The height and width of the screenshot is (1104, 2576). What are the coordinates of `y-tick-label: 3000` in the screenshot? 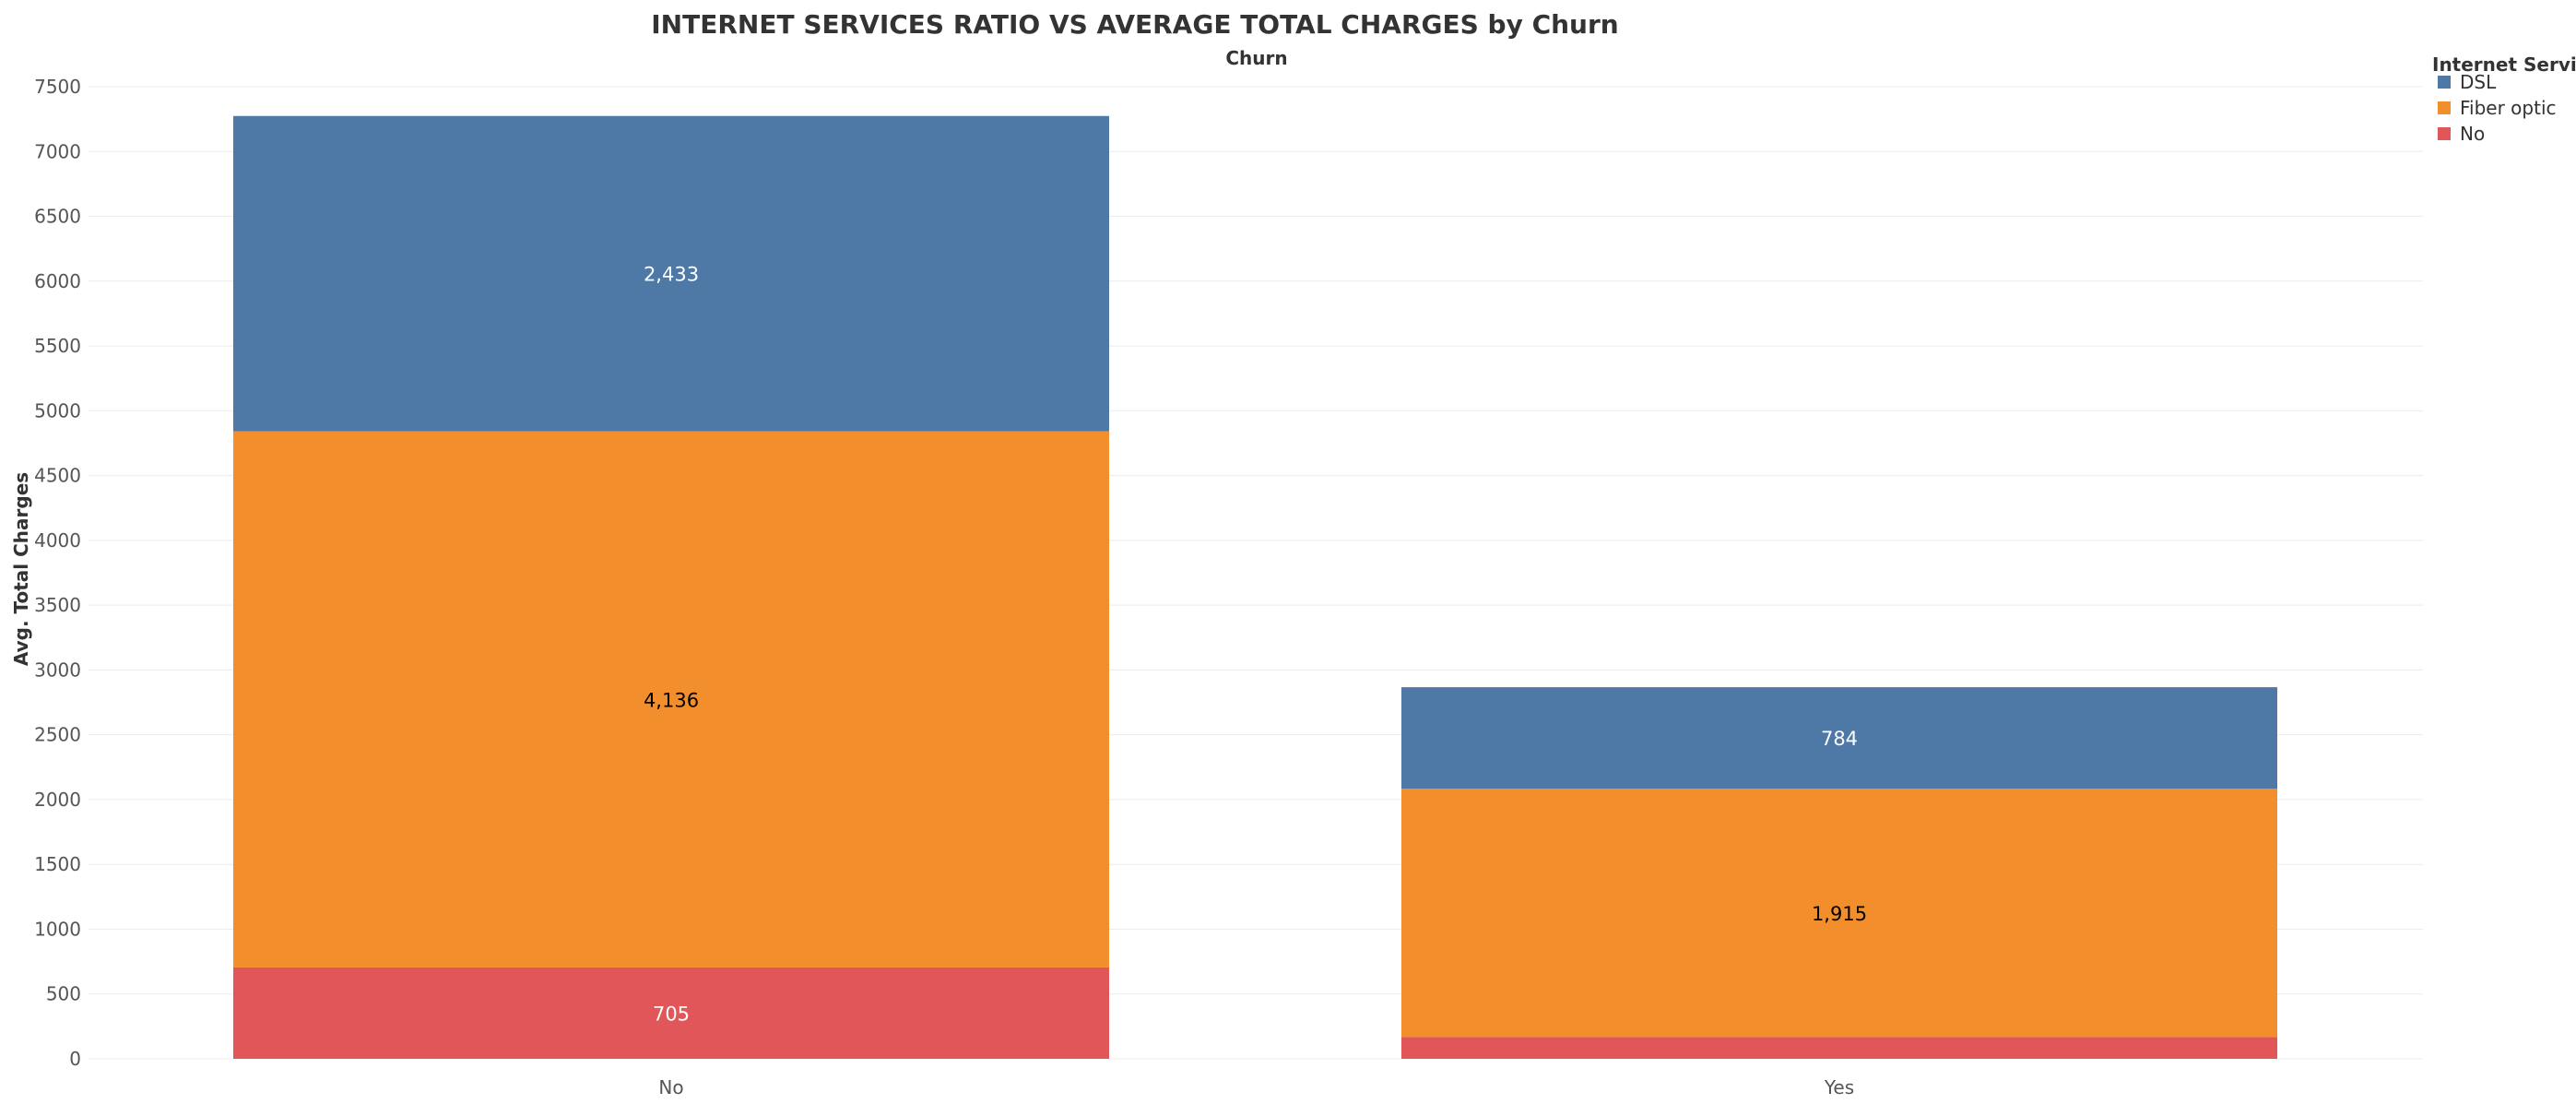 It's located at (57, 670).